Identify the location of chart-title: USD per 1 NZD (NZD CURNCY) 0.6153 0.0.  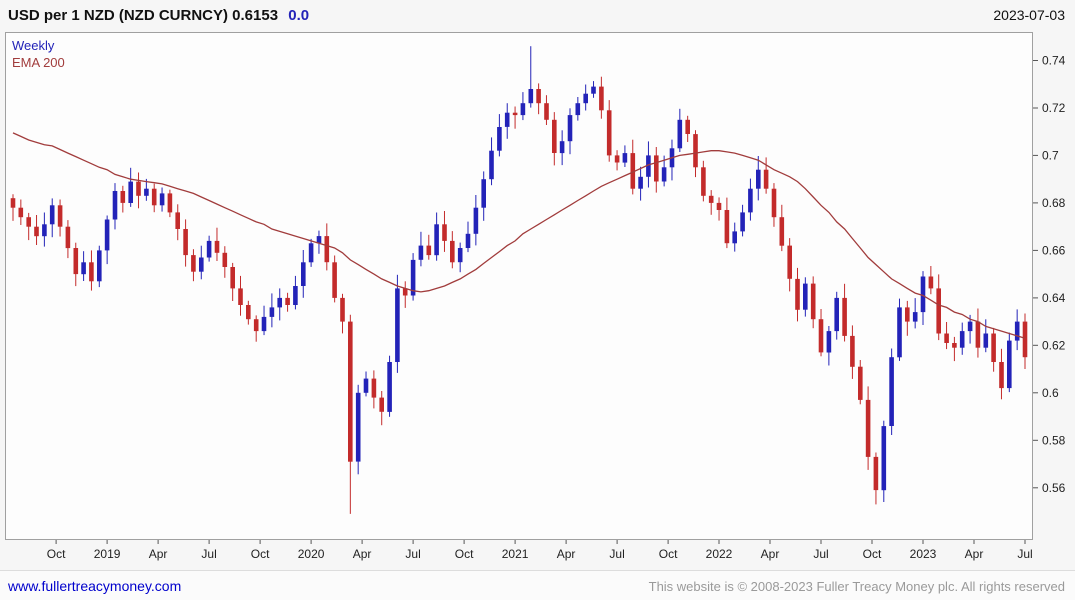
(158, 15).